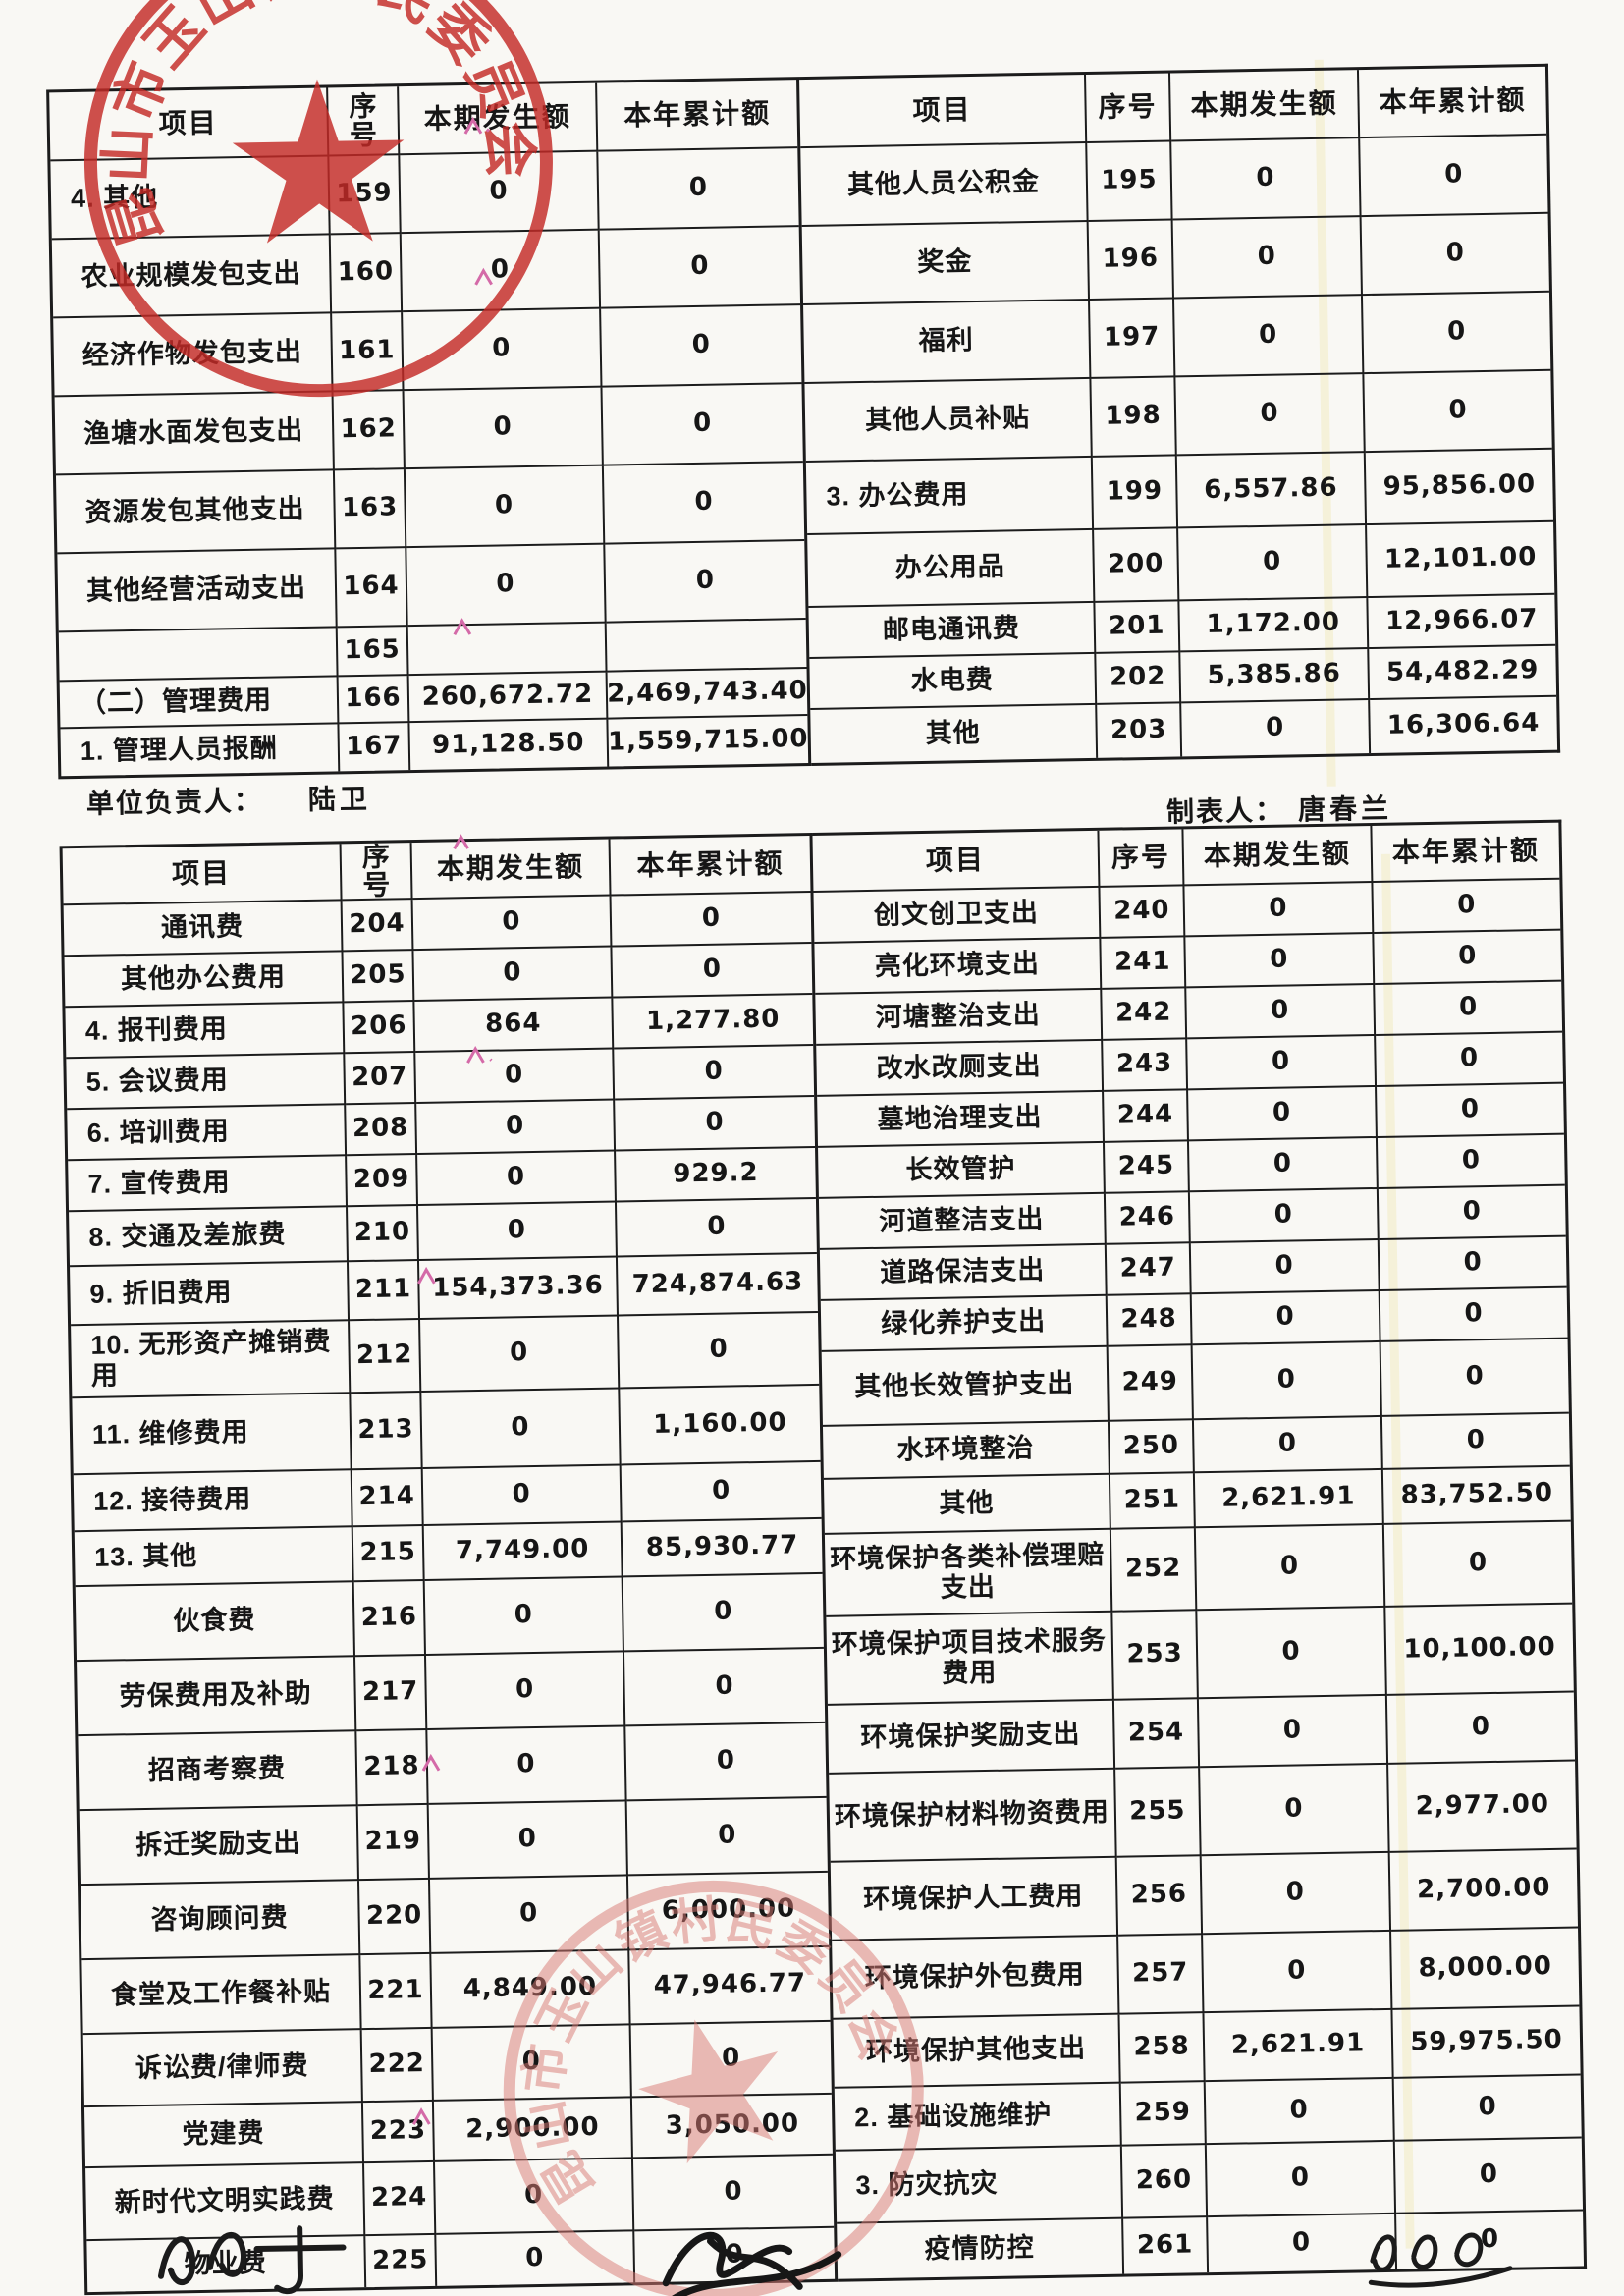  What do you see at coordinates (1131, 260) in the screenshot?
I see `seq-cell: 196` at bounding box center [1131, 260].